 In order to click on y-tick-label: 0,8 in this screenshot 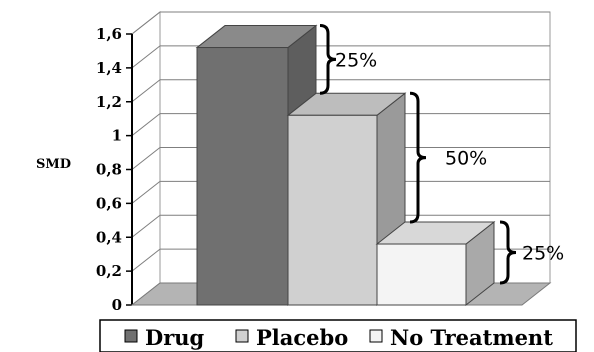, I will do `click(109, 170)`.